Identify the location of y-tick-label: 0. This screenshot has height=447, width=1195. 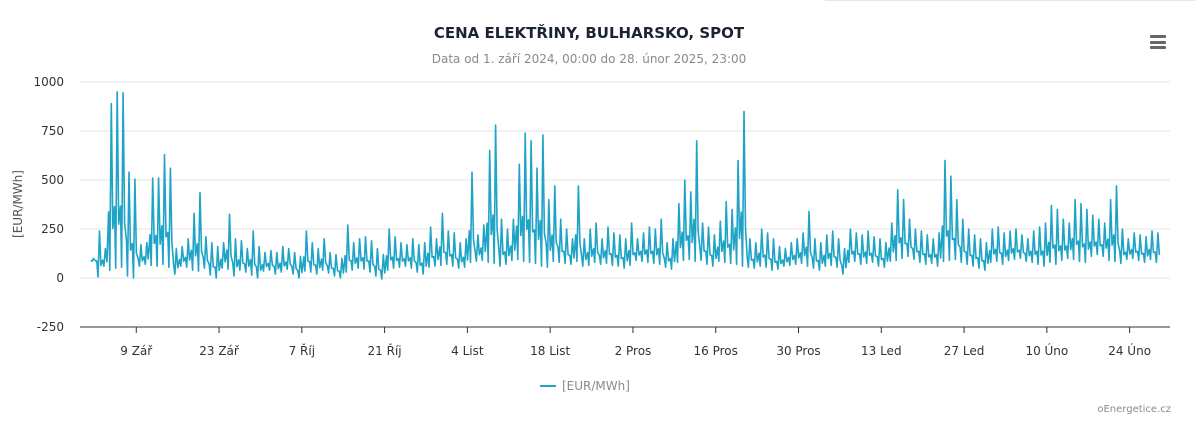
(60, 278).